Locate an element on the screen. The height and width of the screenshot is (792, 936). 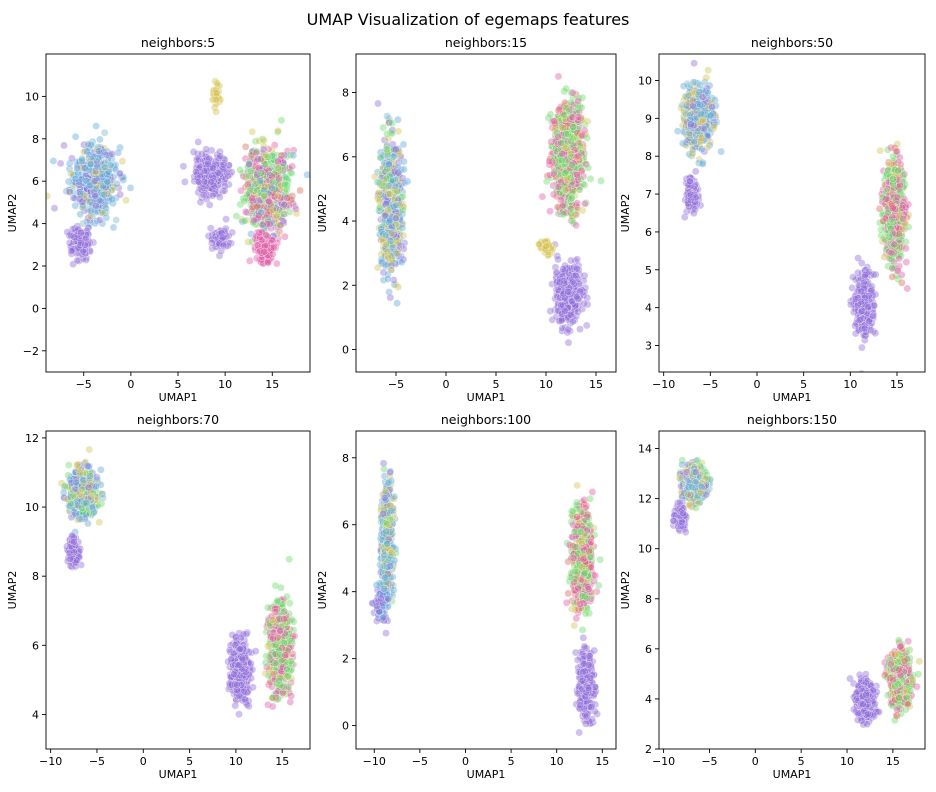
y-tick-label: 6 is located at coordinates (345, 157).